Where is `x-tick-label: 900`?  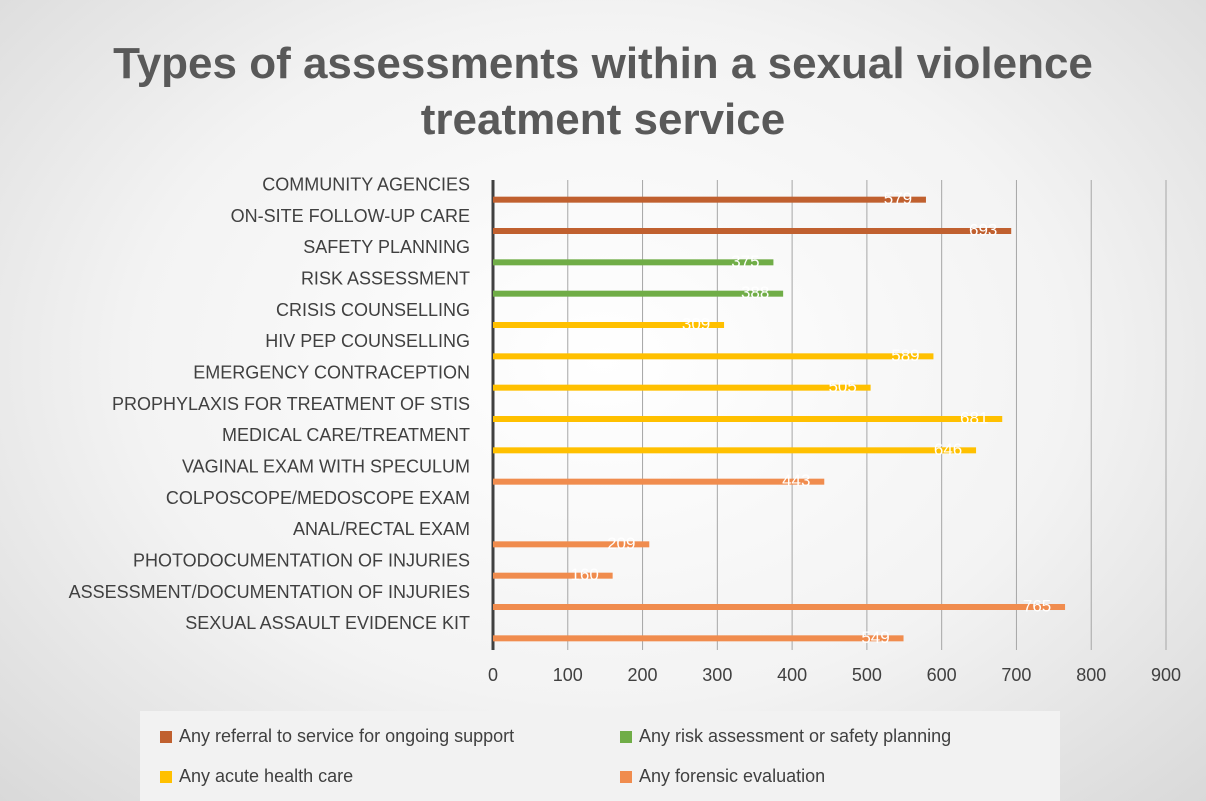
x-tick-label: 900 is located at coordinates (1166, 675).